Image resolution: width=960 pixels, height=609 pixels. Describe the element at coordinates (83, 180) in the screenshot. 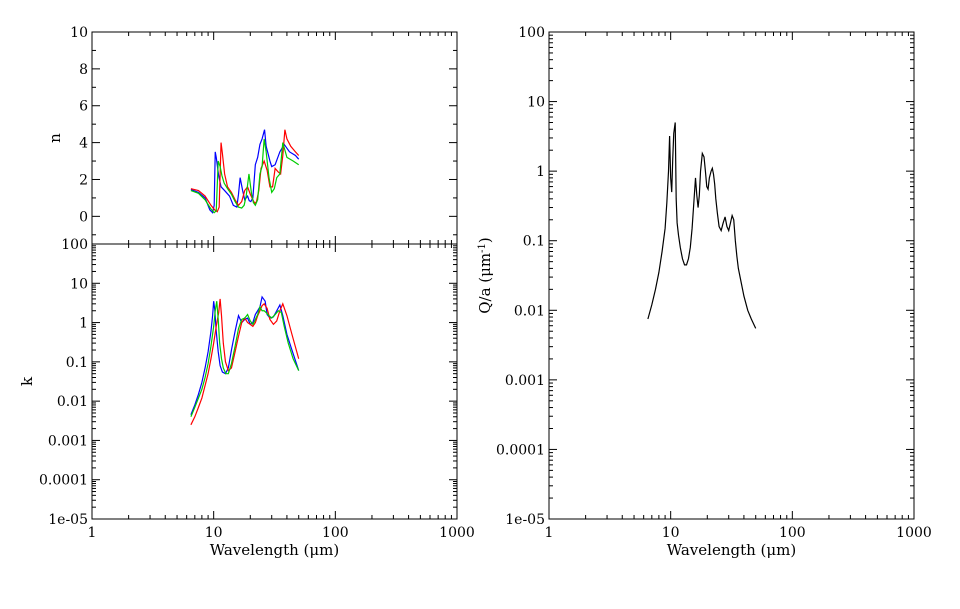

I see `y-tick-label: 2` at that location.